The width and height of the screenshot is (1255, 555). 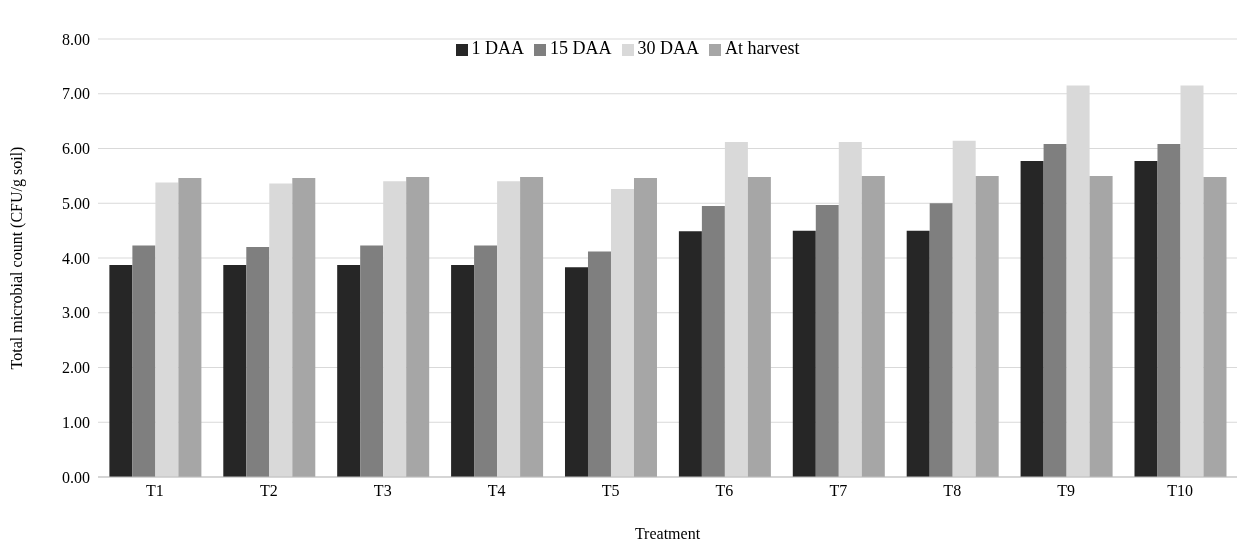 I want to click on y-tick-label: 2.00, so click(x=76, y=368).